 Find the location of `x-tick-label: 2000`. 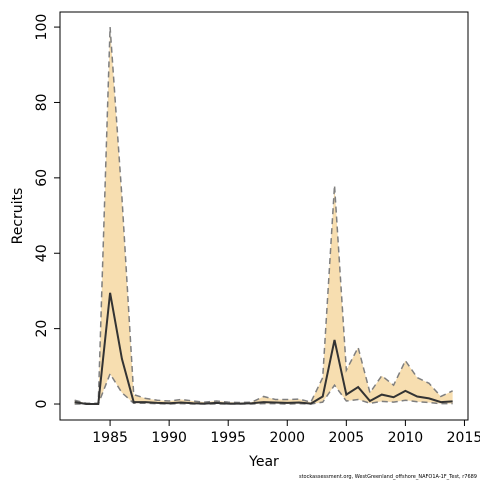

x-tick-label: 2000 is located at coordinates (287, 438).